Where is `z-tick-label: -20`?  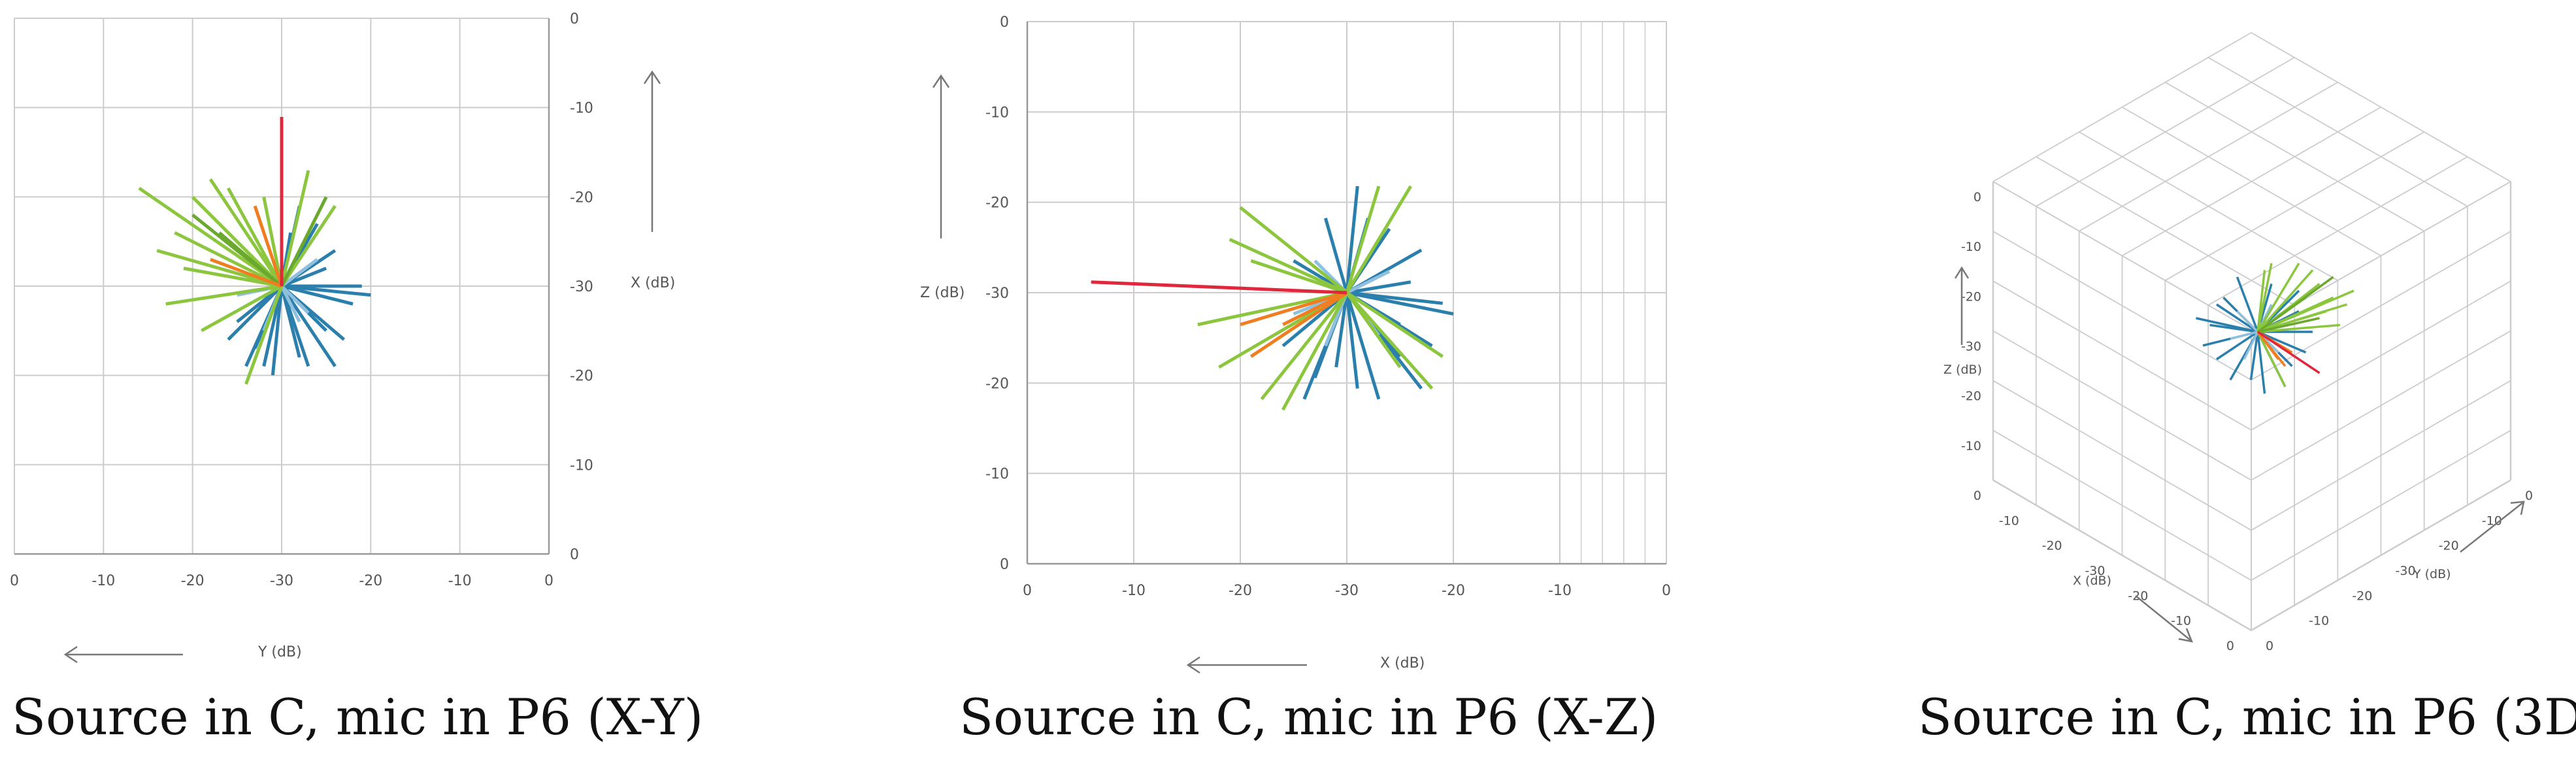
z-tick-label: -20 is located at coordinates (1971, 296).